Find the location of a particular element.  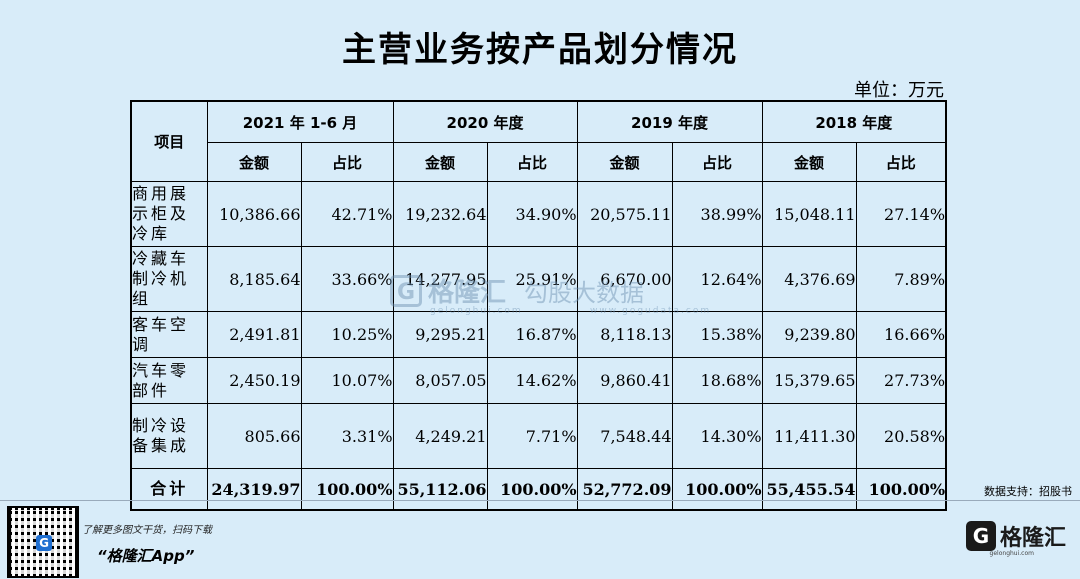

amount-cell: 7,548.44 is located at coordinates (624, 436).